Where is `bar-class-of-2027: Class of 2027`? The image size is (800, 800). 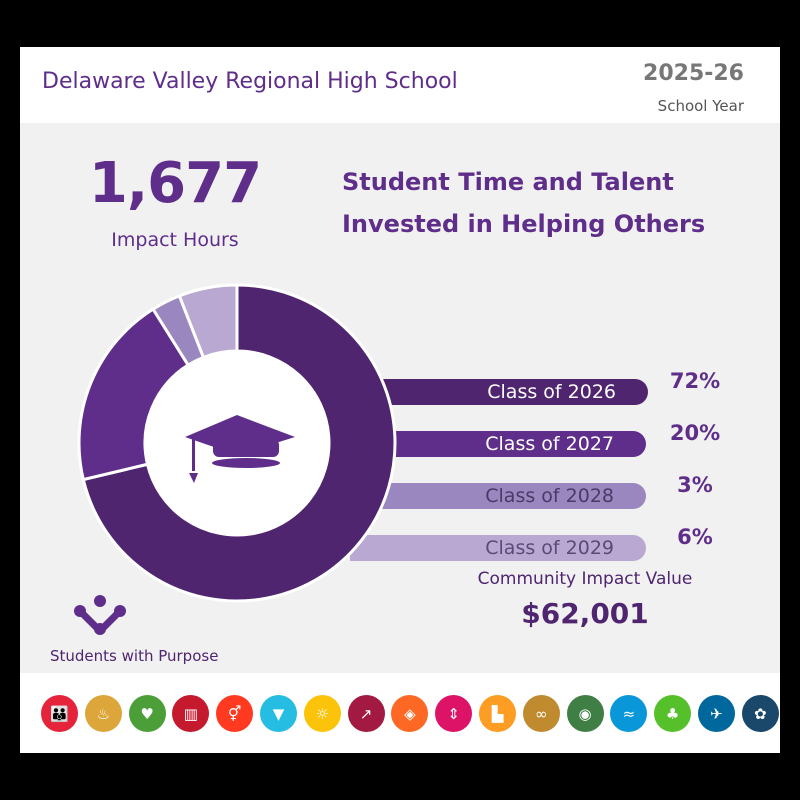 bar-class-of-2027: Class of 2027 is located at coordinates (498, 444).